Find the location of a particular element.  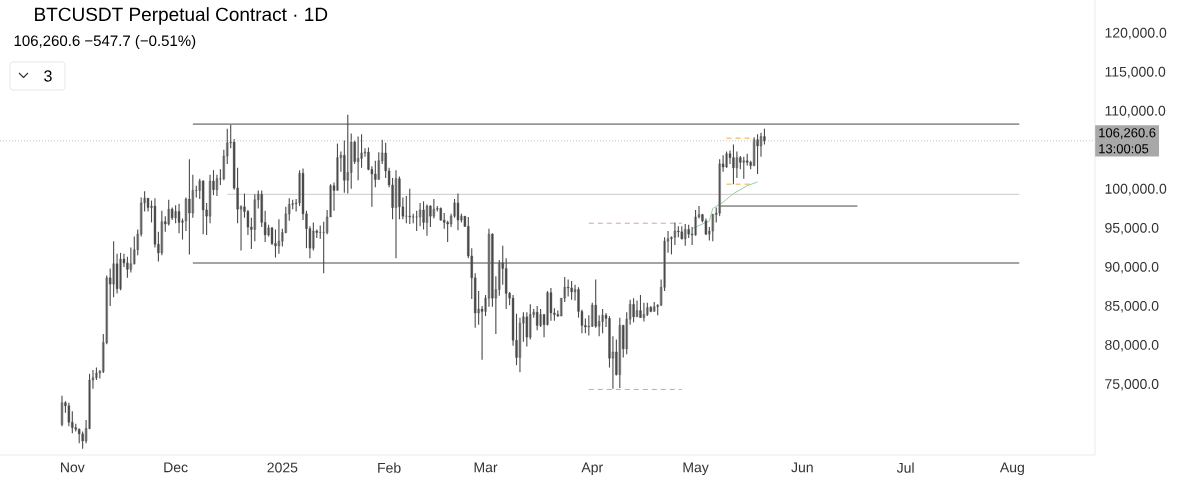

x-tick-label: Mar is located at coordinates (486, 467).